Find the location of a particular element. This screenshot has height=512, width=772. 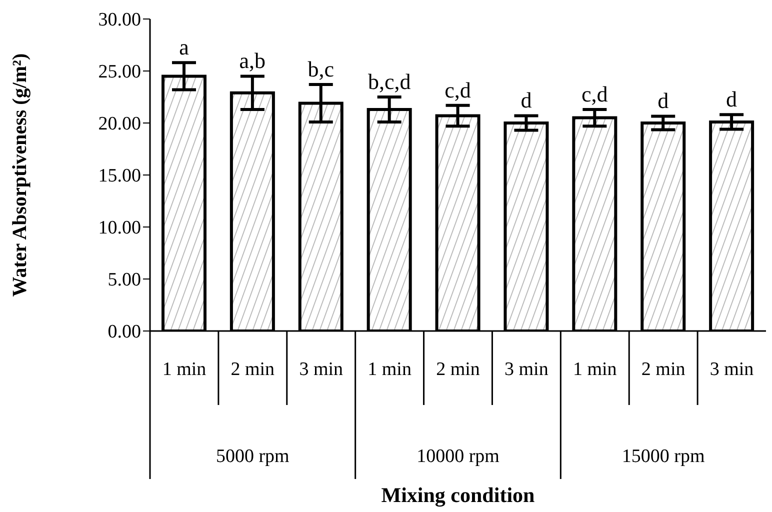

data-label: a,b is located at coordinates (252, 61).